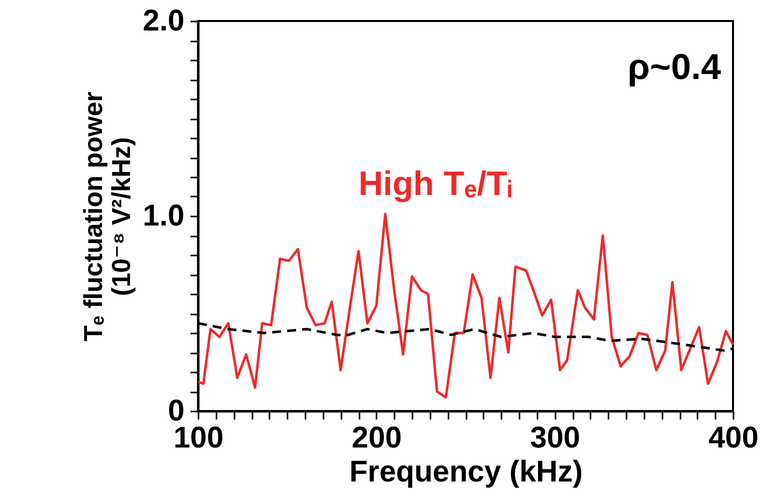 The width and height of the screenshot is (770, 504). I want to click on x-axis-title: Frequency (kHz), so click(466, 472).